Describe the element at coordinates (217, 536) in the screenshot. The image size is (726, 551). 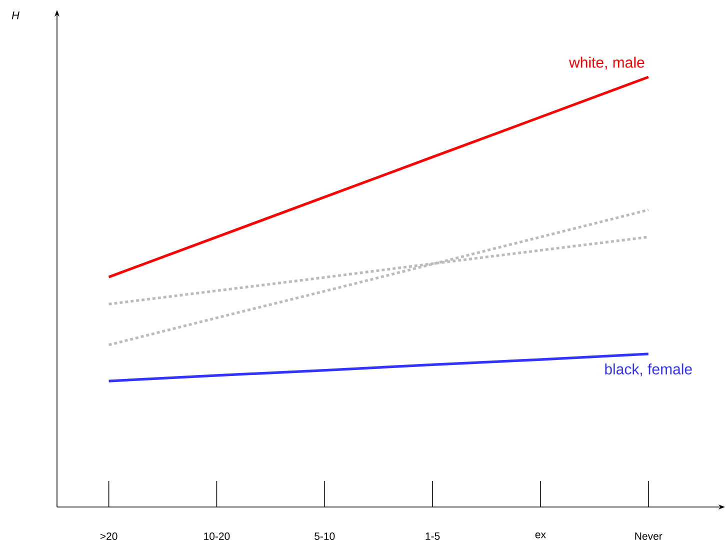
I see `x-tick-label: 10-20` at that location.